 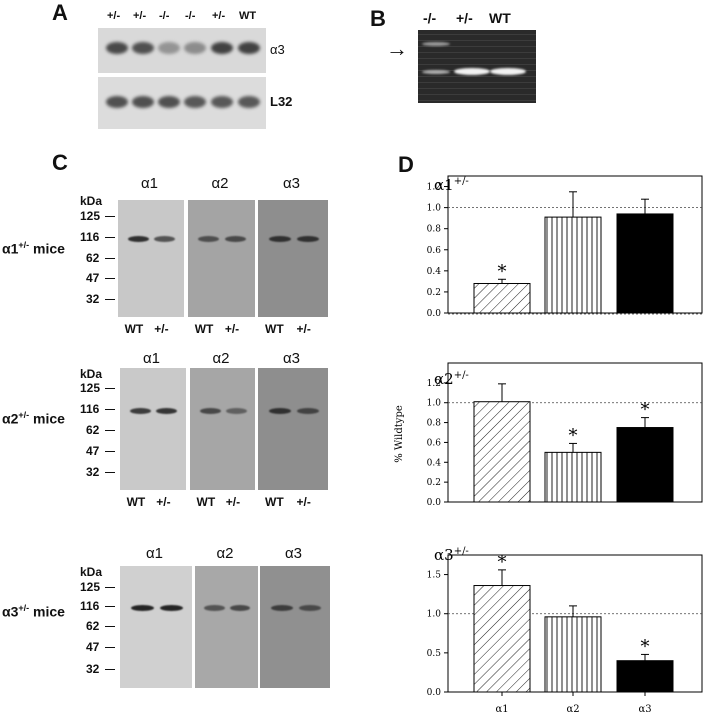 I want to click on panel-d-chart: α3+/-0.00.51.01.5**α1 α2 α3, so click(x=565, y=630).